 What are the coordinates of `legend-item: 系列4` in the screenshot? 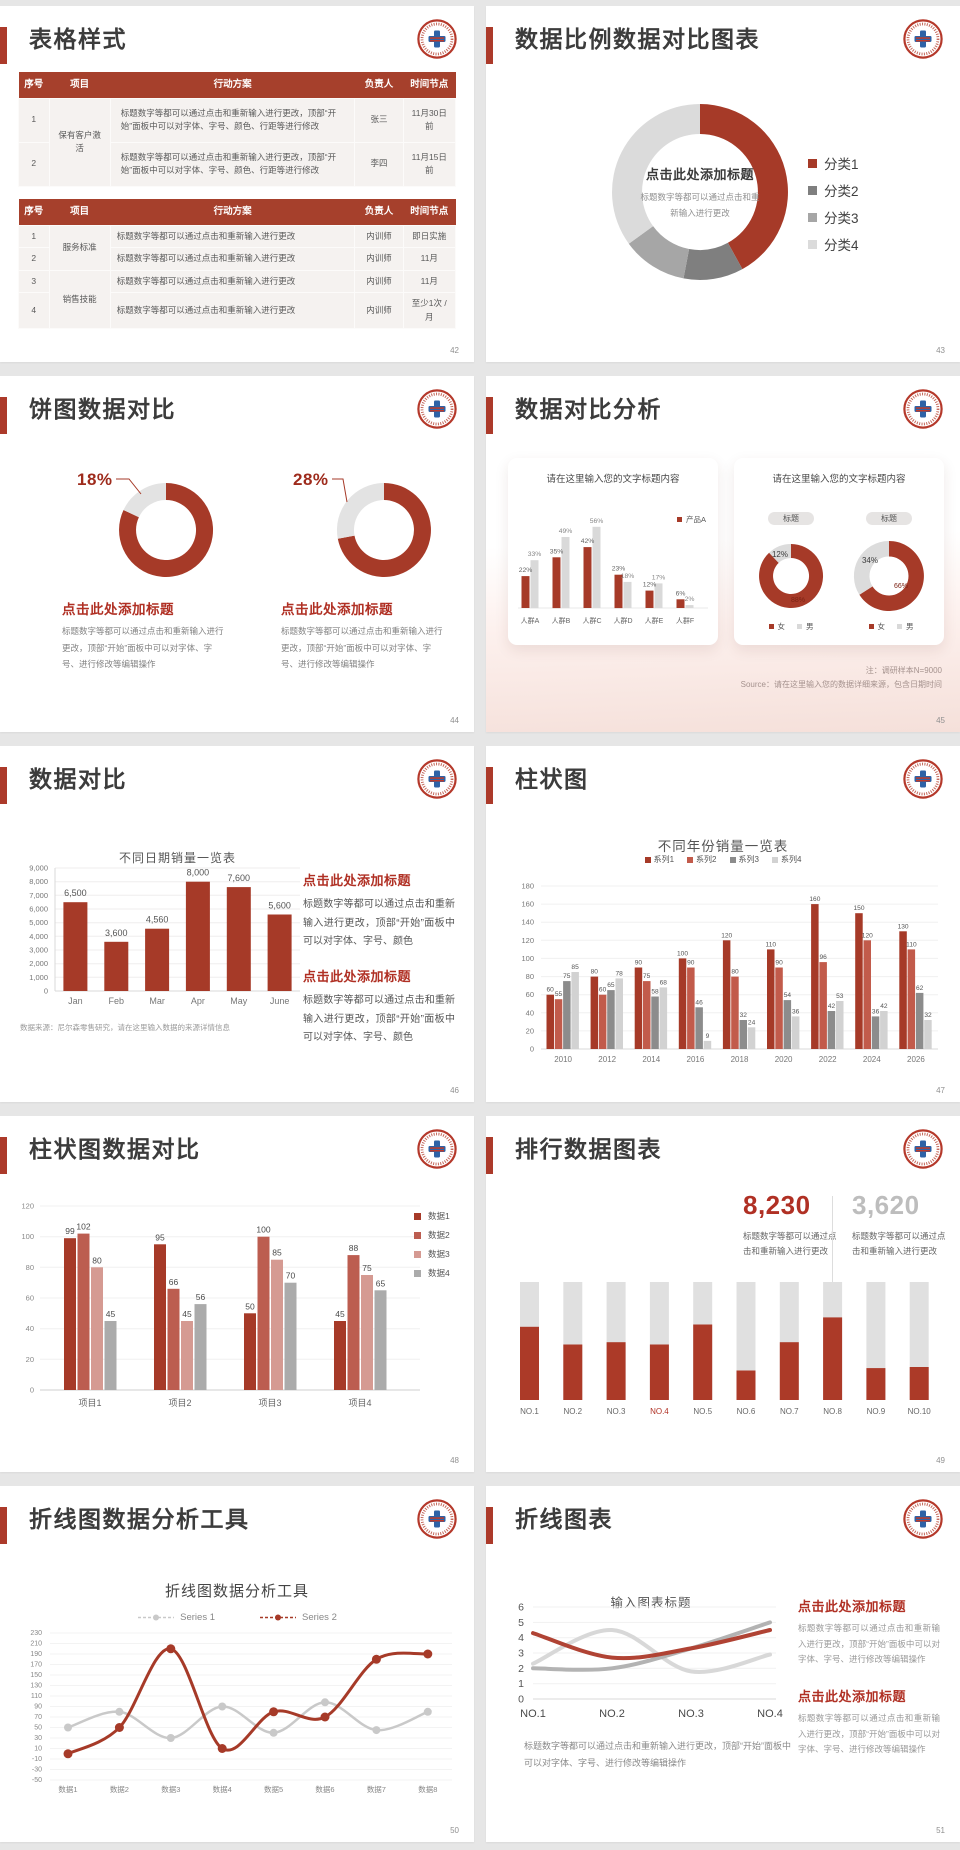 It's located at (786, 859).